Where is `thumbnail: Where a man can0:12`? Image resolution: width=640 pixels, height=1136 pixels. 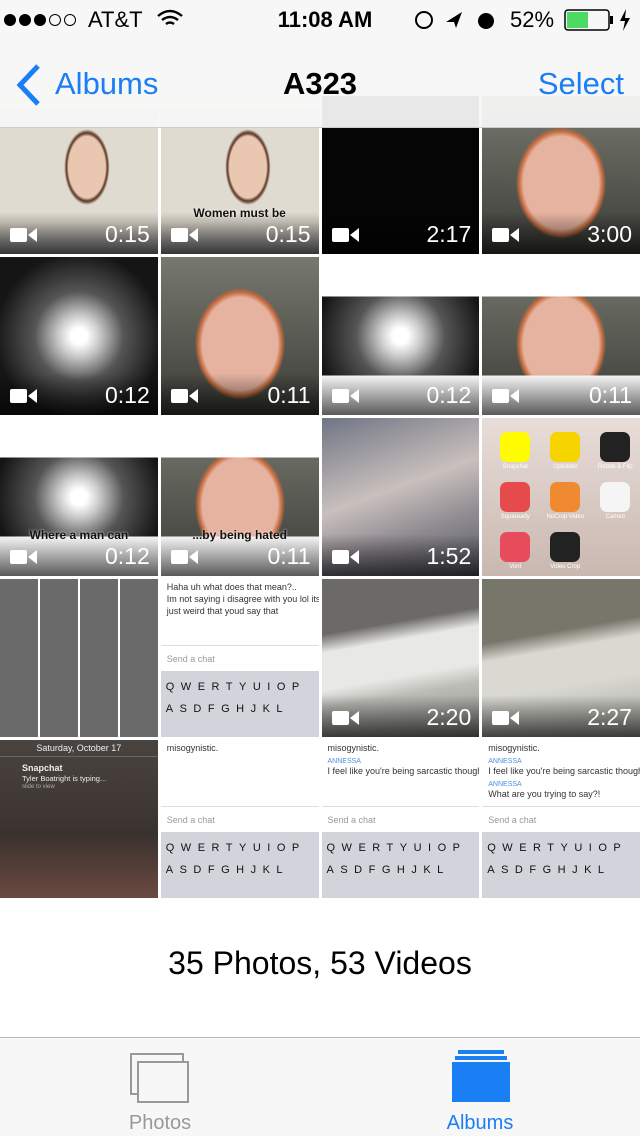 thumbnail: Where a man can0:12 is located at coordinates (79, 497).